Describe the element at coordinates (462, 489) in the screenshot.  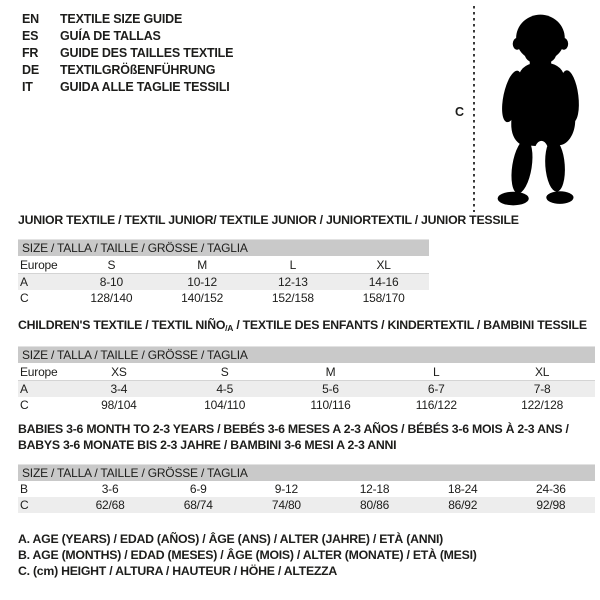
I see `table-cell: 18-24` at that location.